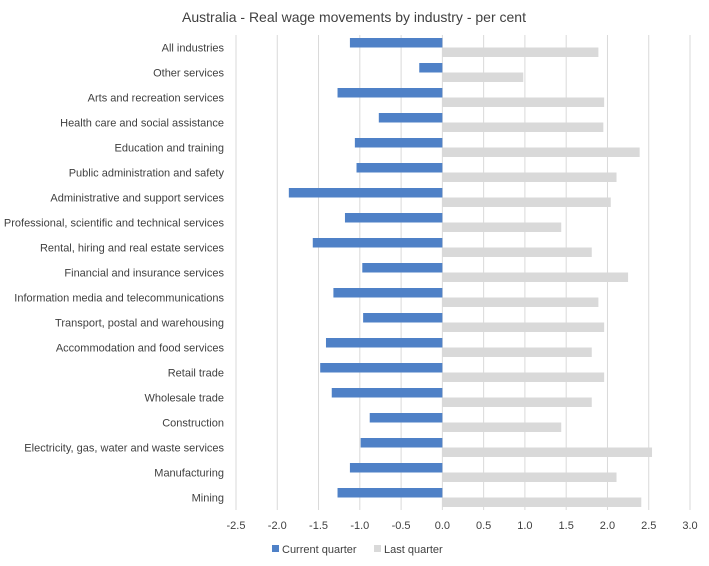 The height and width of the screenshot is (566, 709). I want to click on category-label: Education and training, so click(169, 149).